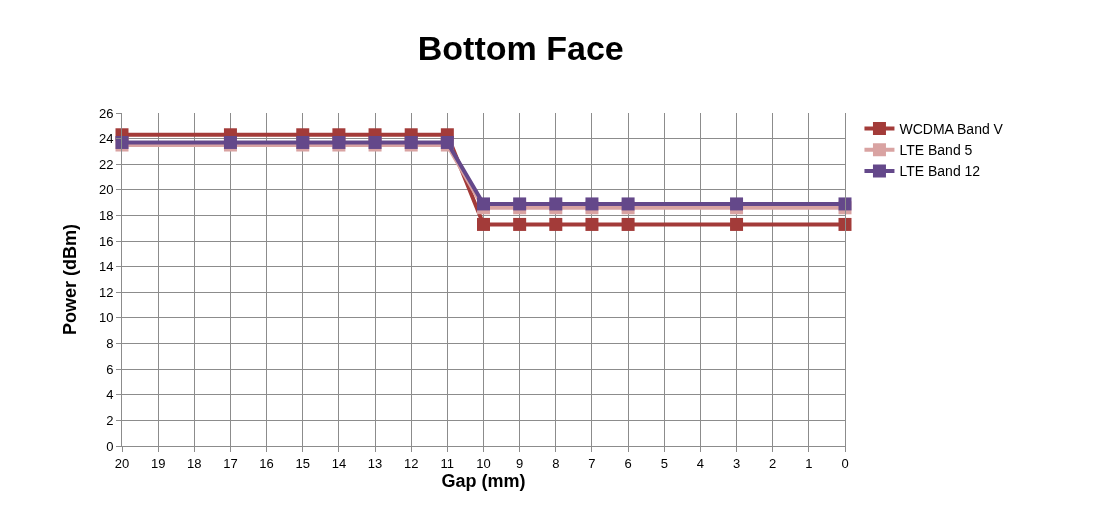 Image resolution: width=1108 pixels, height=511 pixels. What do you see at coordinates (106, 318) in the screenshot?
I see `y-tick-label: 10` at bounding box center [106, 318].